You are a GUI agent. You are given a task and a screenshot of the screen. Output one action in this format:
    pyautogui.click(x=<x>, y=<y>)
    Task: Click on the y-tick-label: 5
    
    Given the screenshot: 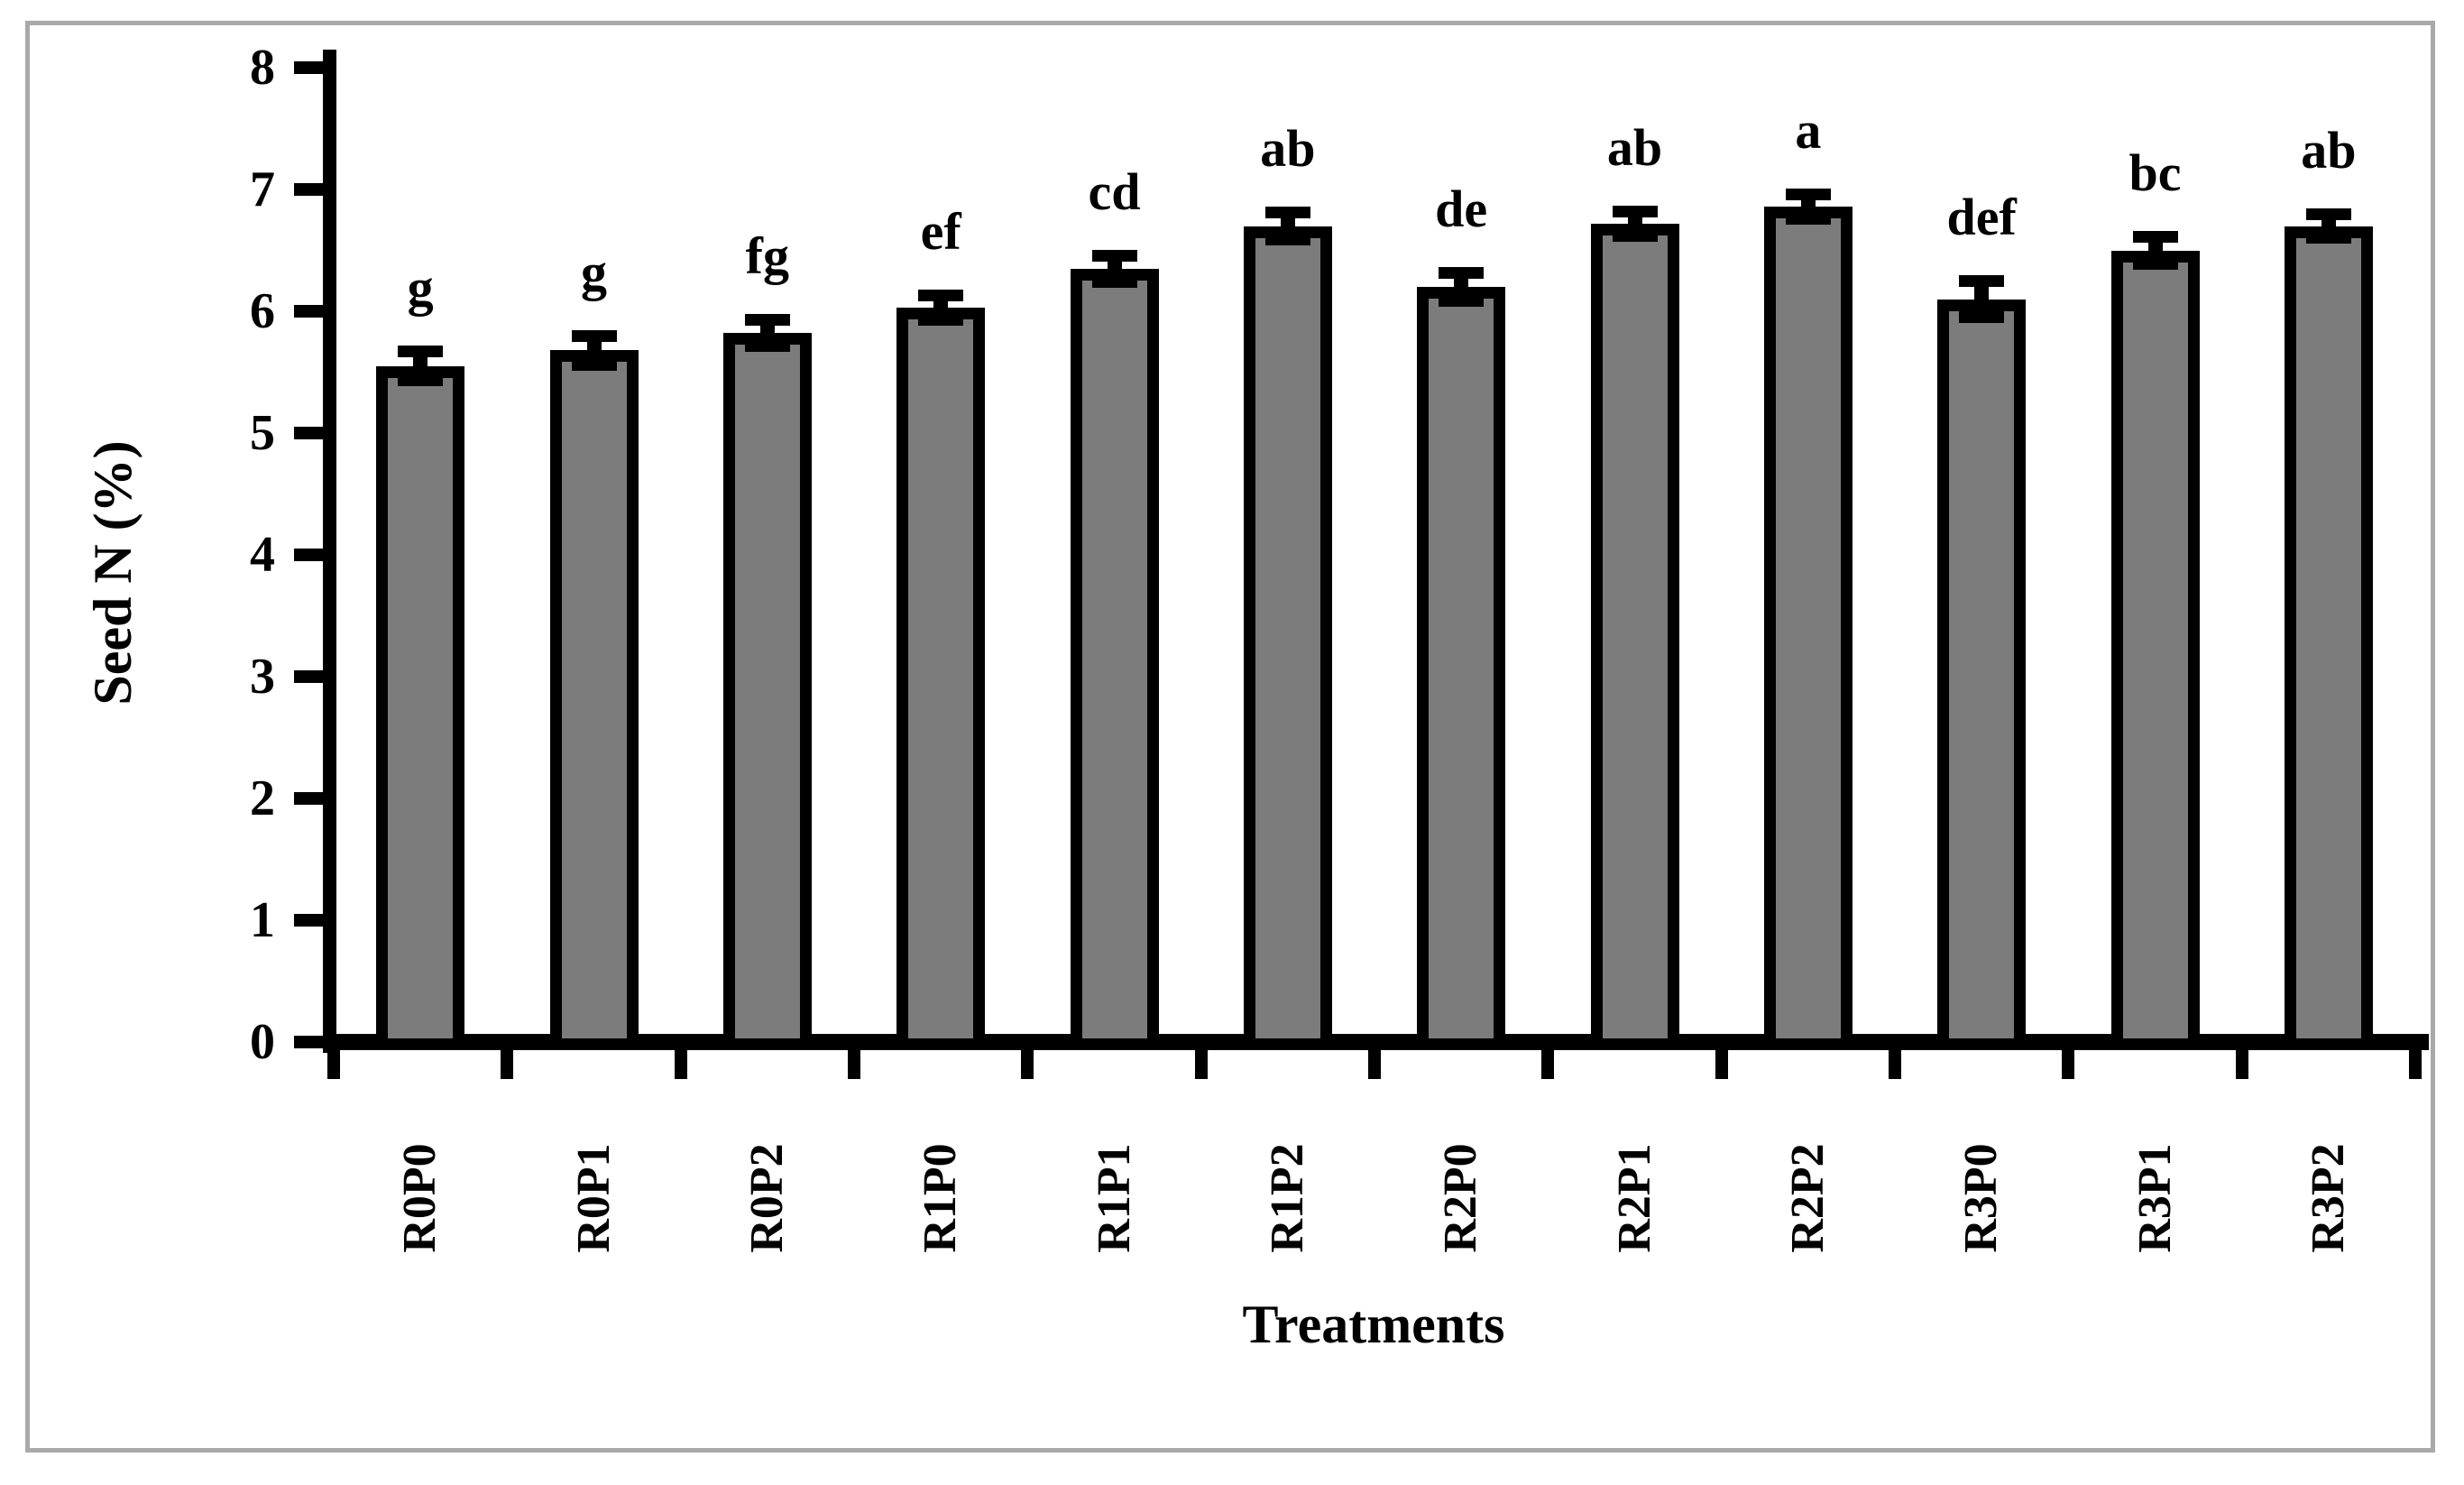 What is the action you would take?
    pyautogui.click(x=262, y=433)
    